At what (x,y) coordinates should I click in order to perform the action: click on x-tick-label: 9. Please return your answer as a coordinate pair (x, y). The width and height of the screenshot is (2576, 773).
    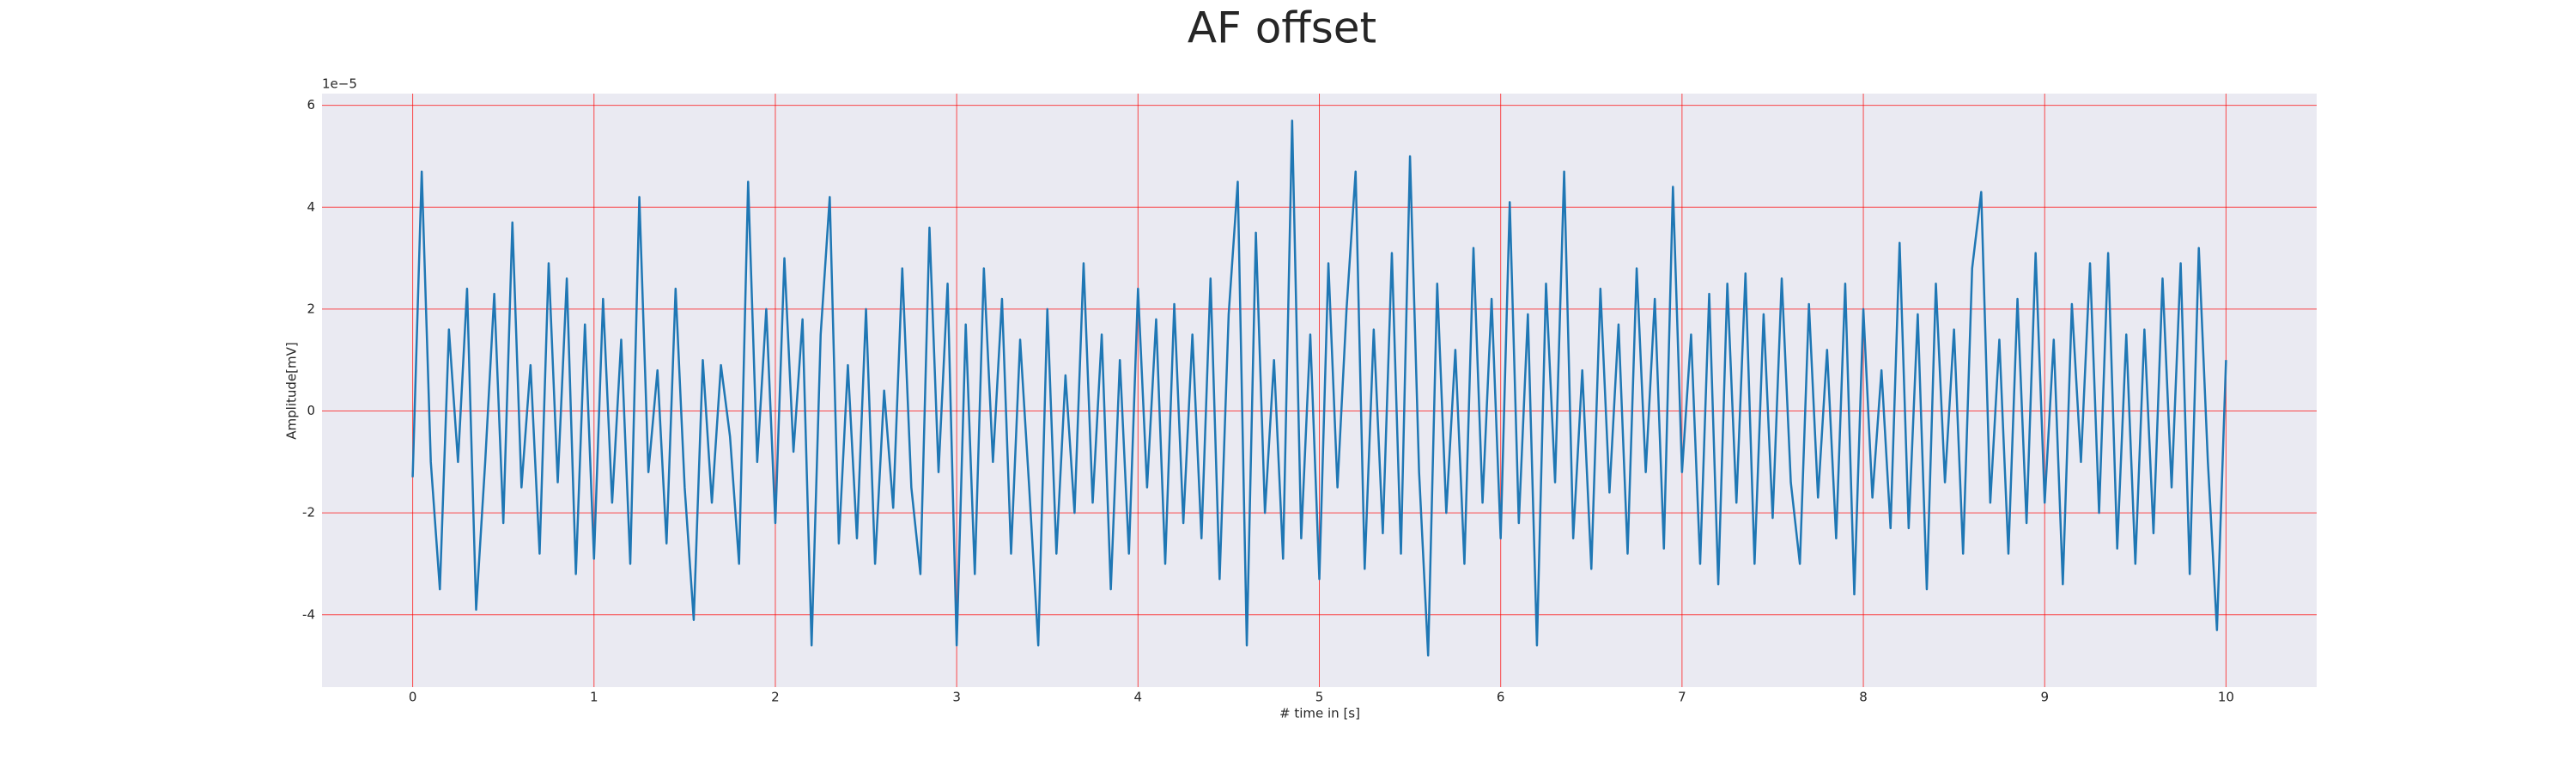
    Looking at the image, I should click on (2045, 697).